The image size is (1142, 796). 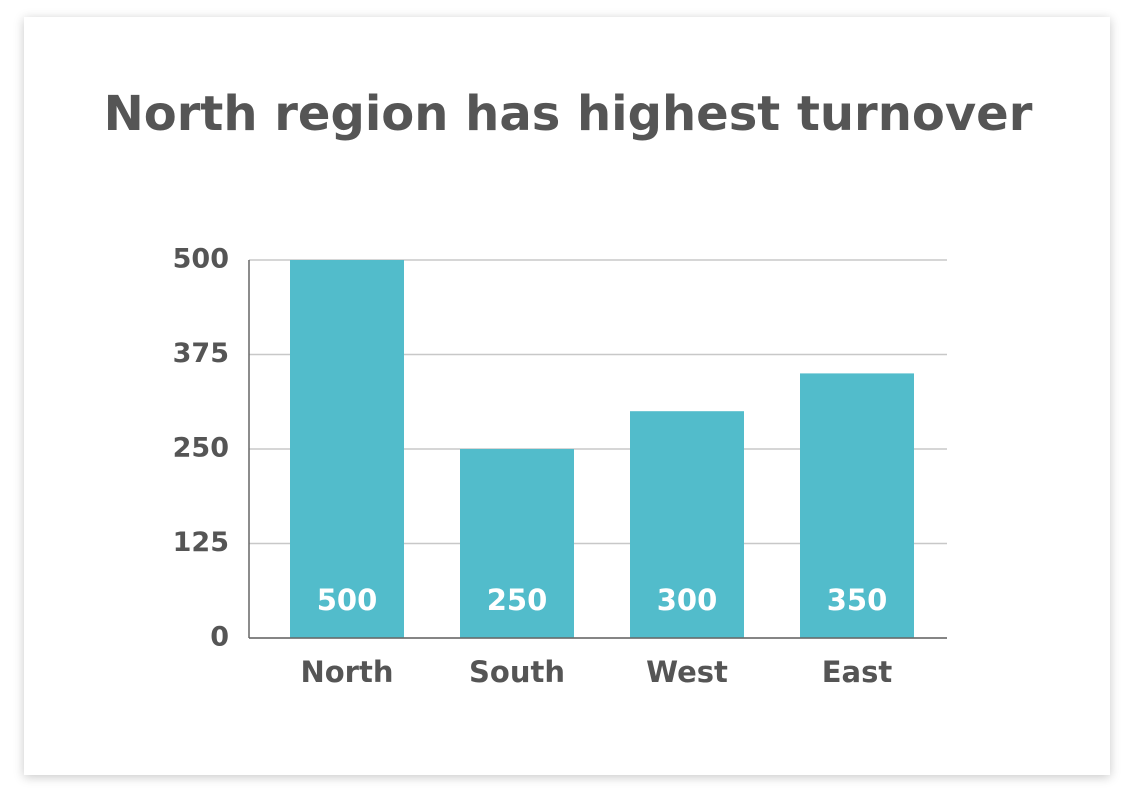 I want to click on value-label: 300, so click(x=687, y=600).